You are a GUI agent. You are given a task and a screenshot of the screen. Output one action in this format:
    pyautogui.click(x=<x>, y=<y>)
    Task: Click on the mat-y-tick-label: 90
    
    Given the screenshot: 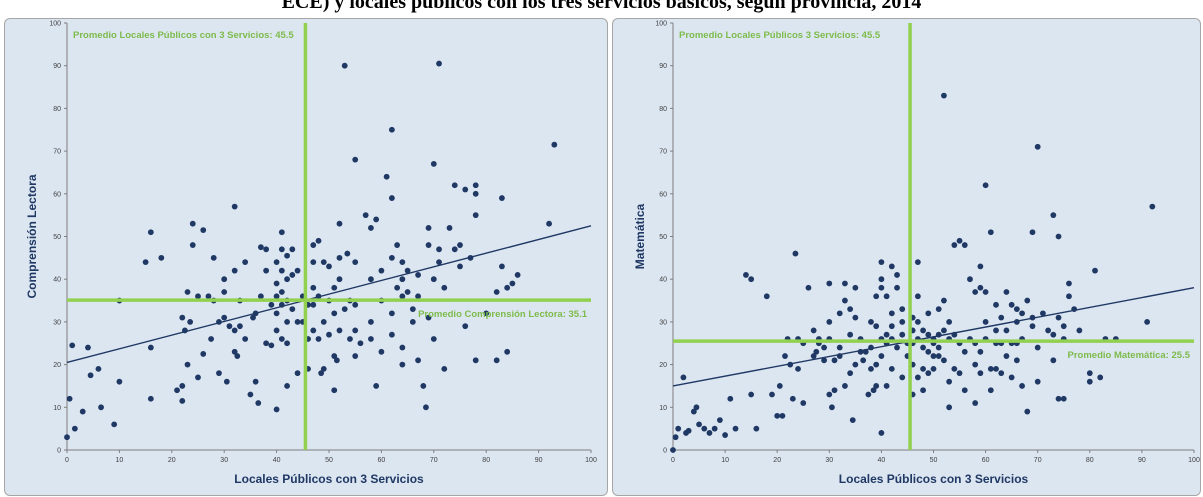 What is the action you would take?
    pyautogui.click(x=663, y=66)
    